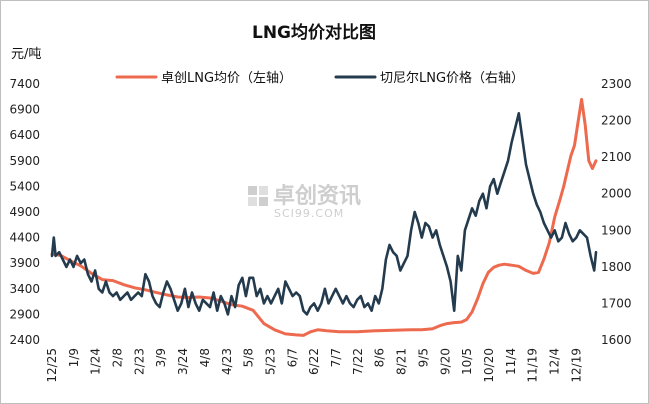 This screenshot has height=404, width=649. I want to click on x-tick-label: 1/24, so click(96, 361).